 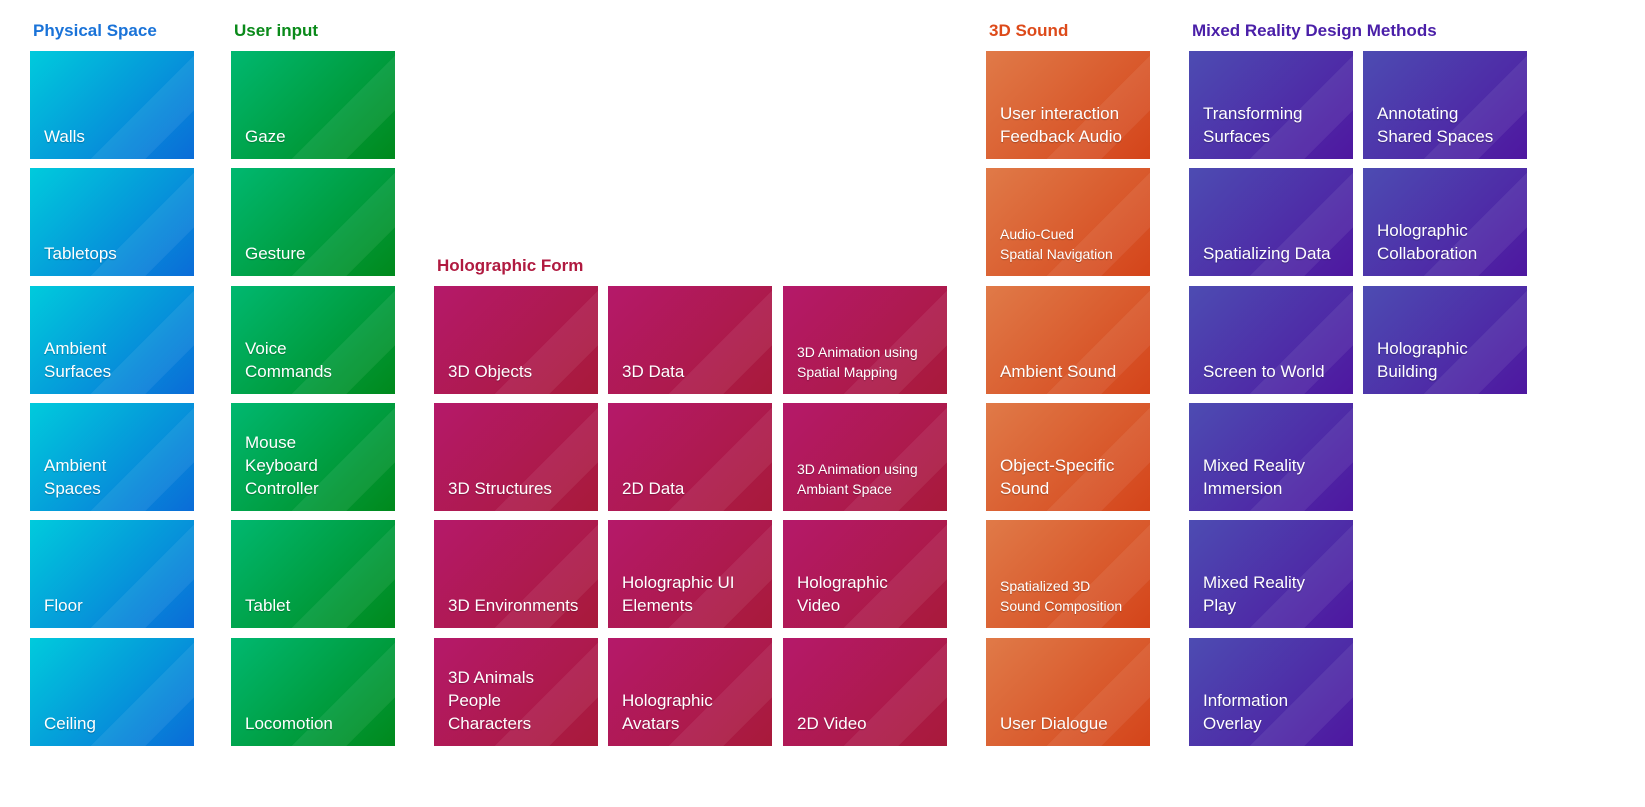 What do you see at coordinates (64, 136) in the screenshot?
I see `tile-label: Walls` at bounding box center [64, 136].